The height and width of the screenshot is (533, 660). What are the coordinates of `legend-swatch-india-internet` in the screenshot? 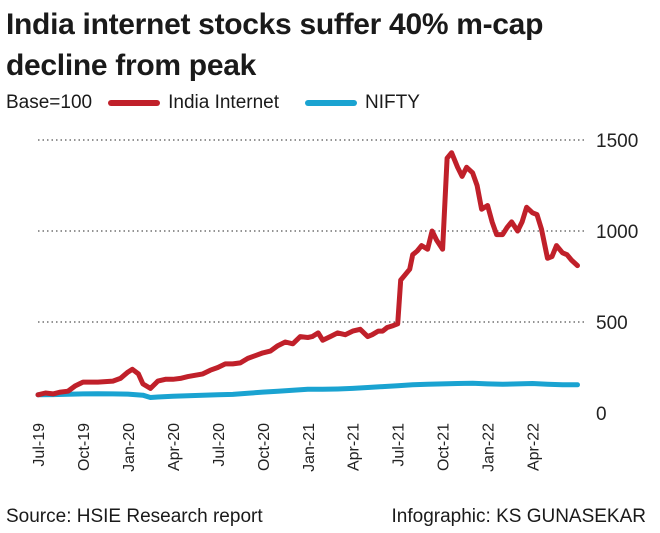 It's located at (134, 103).